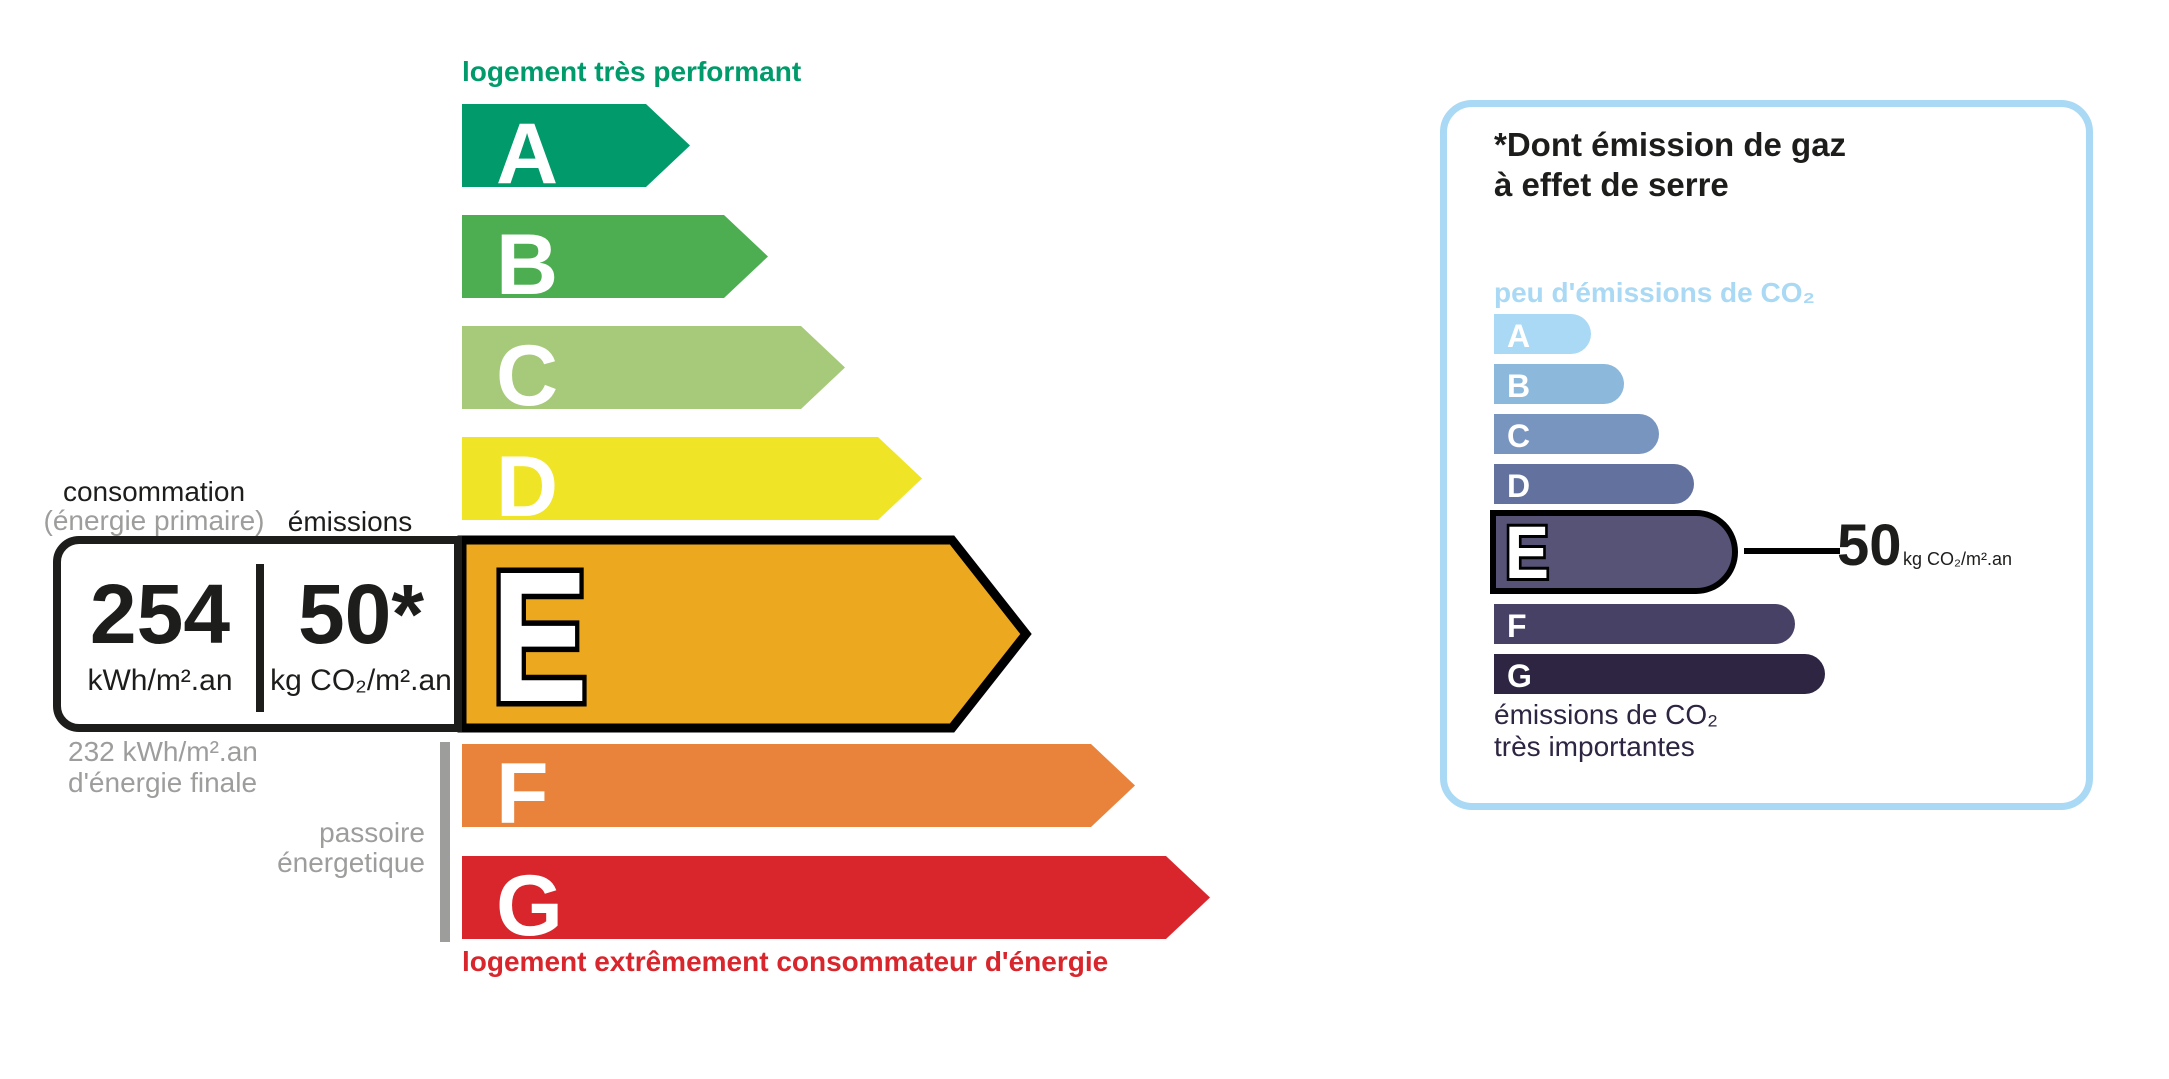  Describe the element at coordinates (163, 782) in the screenshot. I see `final-energy-line2: d'énergie finale` at that location.